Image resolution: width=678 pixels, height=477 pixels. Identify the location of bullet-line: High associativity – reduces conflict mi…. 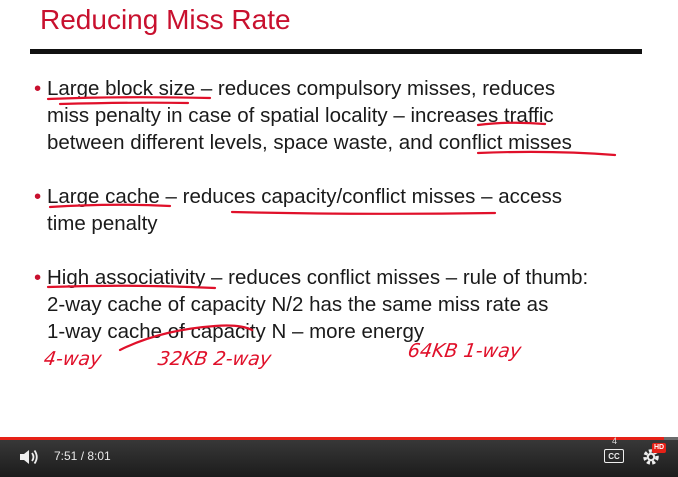
(318, 277).